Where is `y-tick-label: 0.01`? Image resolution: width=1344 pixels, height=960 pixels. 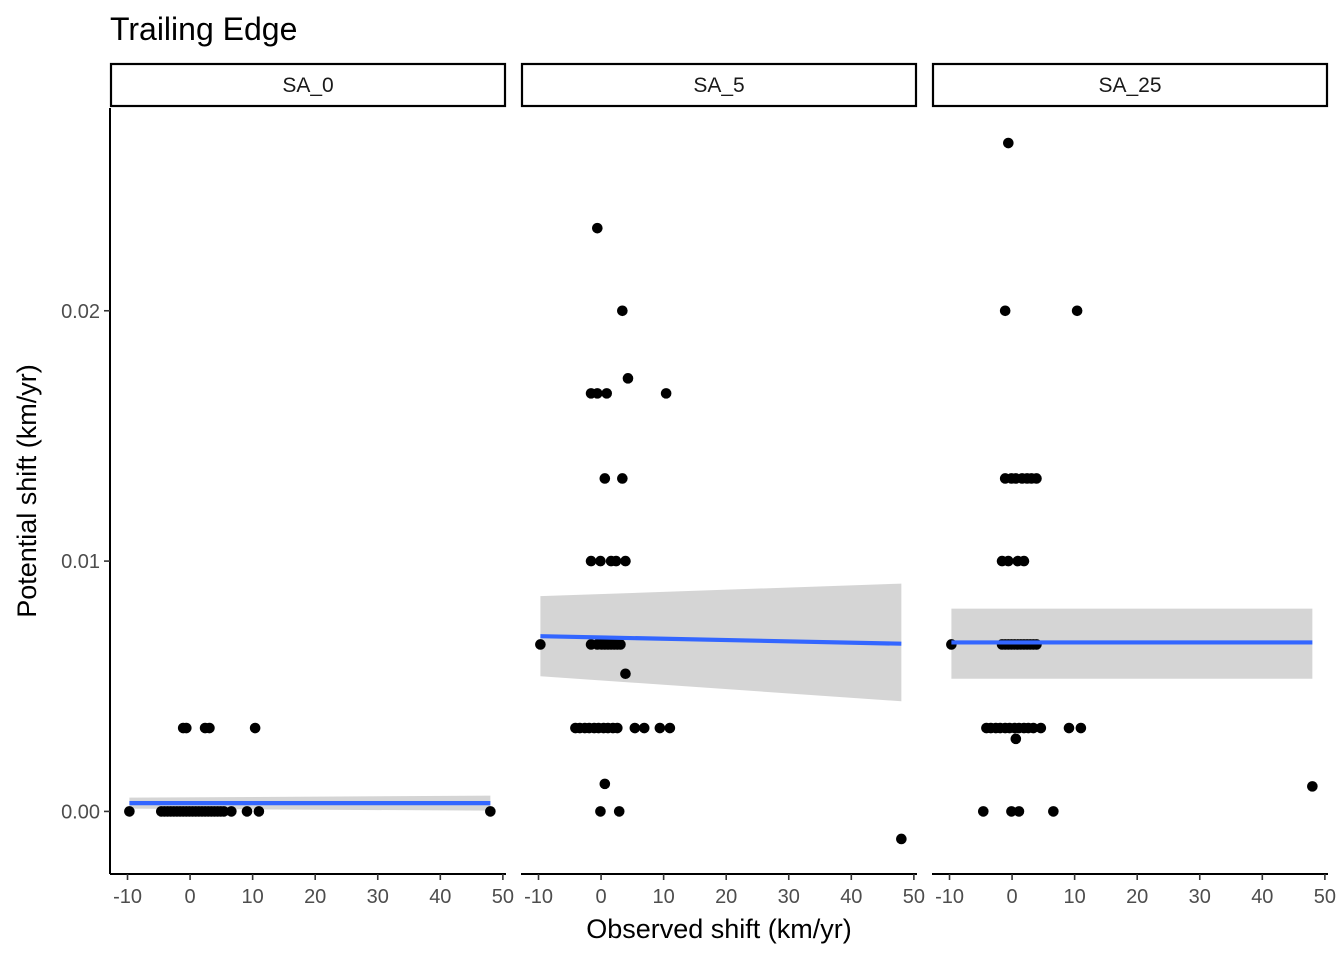 y-tick-label: 0.01 is located at coordinates (80, 562).